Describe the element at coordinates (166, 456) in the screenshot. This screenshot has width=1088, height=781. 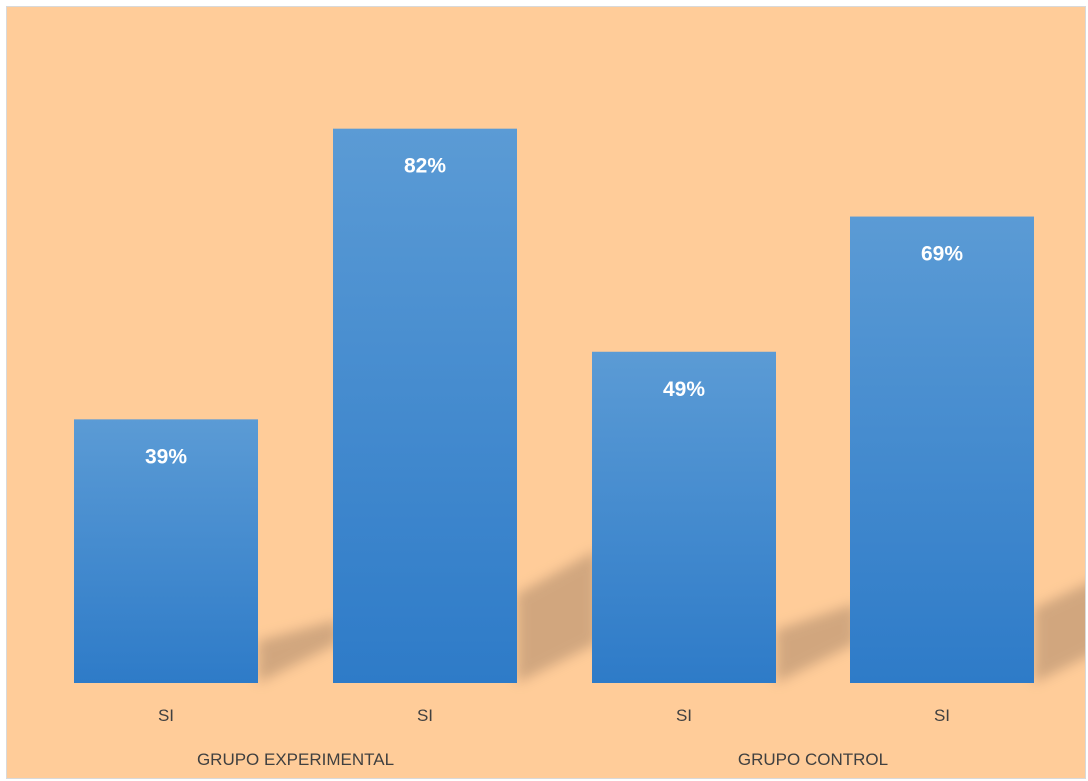
I see `data-label: 39%` at that location.